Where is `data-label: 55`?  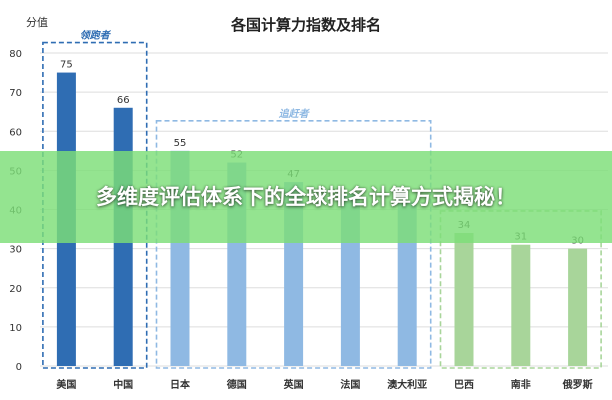 data-label: 55 is located at coordinates (180, 143).